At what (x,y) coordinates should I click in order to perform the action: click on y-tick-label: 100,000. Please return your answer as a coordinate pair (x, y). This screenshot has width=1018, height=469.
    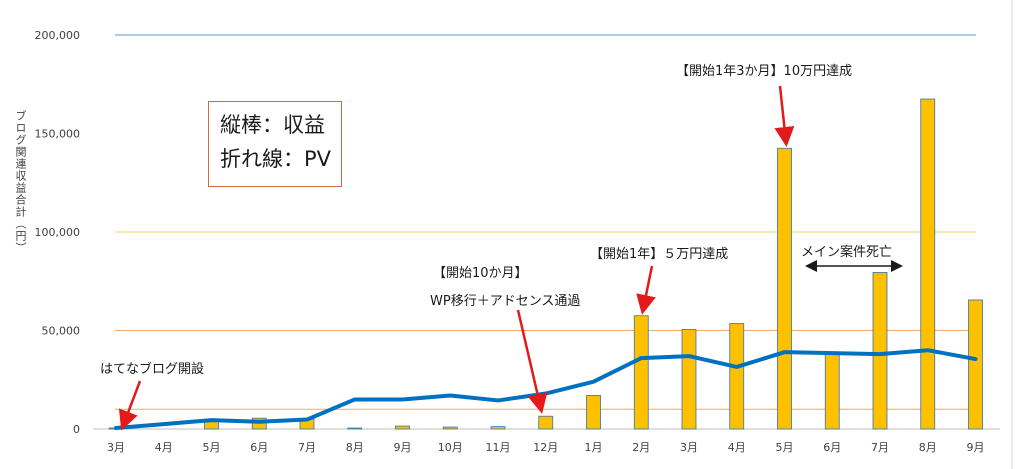
    Looking at the image, I should click on (58, 232).